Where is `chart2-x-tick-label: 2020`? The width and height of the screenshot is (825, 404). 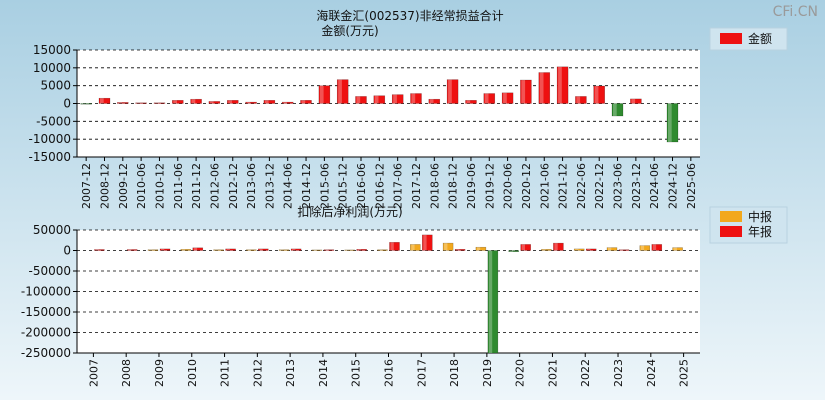 chart2-x-tick-label: 2020 is located at coordinates (520, 373).